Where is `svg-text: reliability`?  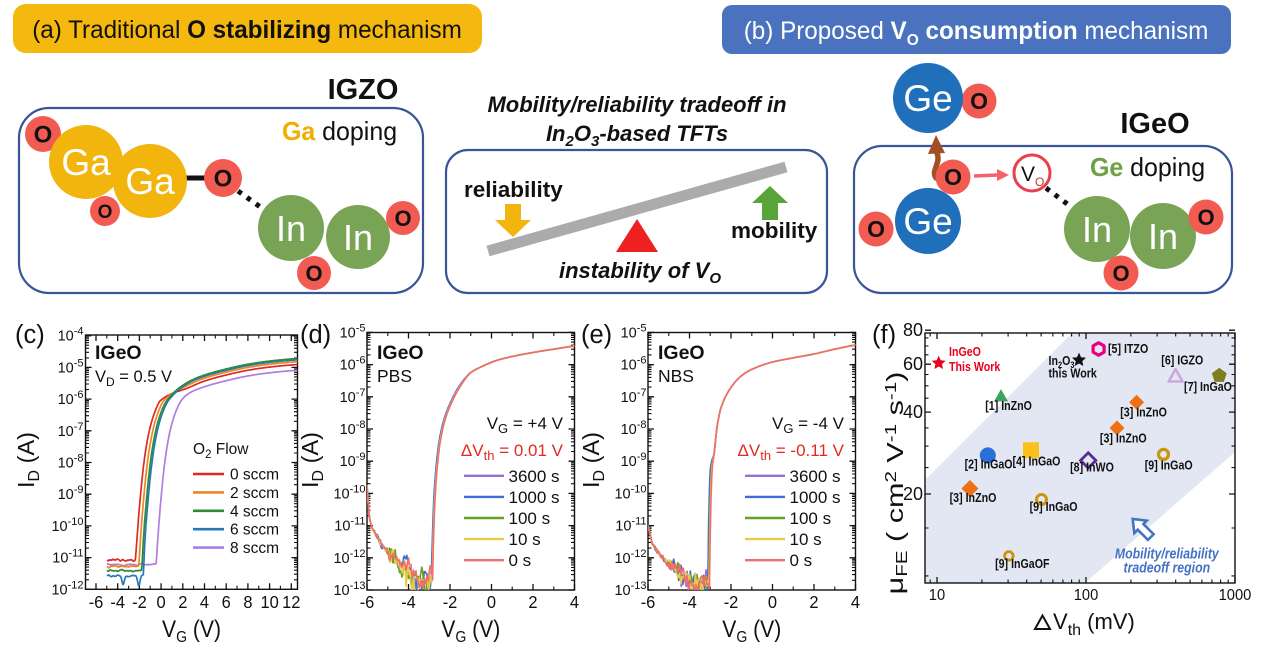 svg-text: reliability is located at coordinates (513, 189).